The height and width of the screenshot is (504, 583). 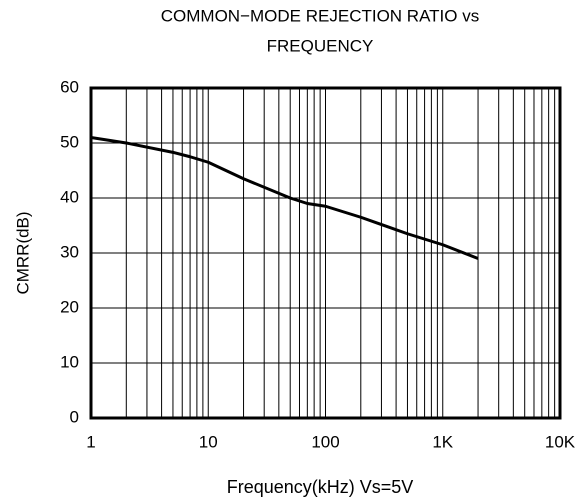 I want to click on y-tick-label: 10, so click(x=69, y=361).